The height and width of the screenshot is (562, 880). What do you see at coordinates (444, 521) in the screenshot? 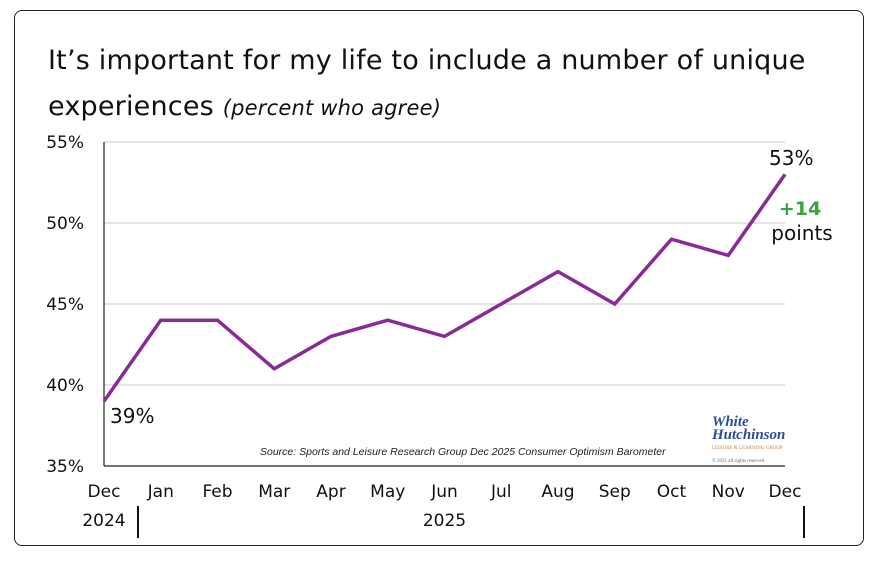
I see `year-label-2025: 2025` at bounding box center [444, 521].